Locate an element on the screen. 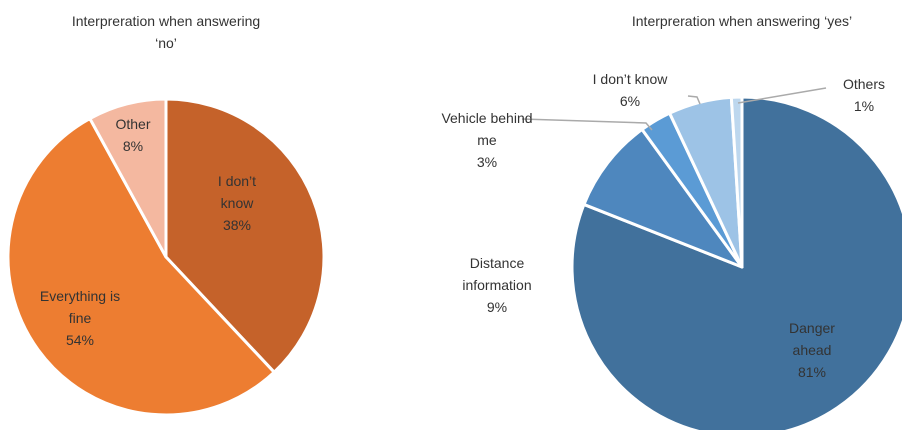 The image size is (902, 430). value-label: 38% is located at coordinates (237, 225).